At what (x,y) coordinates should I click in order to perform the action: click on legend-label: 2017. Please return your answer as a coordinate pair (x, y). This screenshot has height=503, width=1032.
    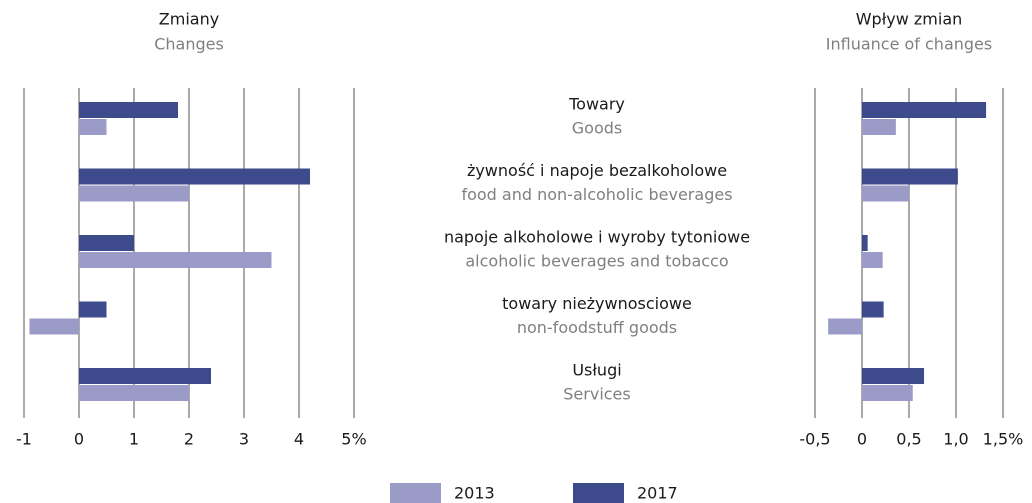
    Looking at the image, I should click on (657, 493).